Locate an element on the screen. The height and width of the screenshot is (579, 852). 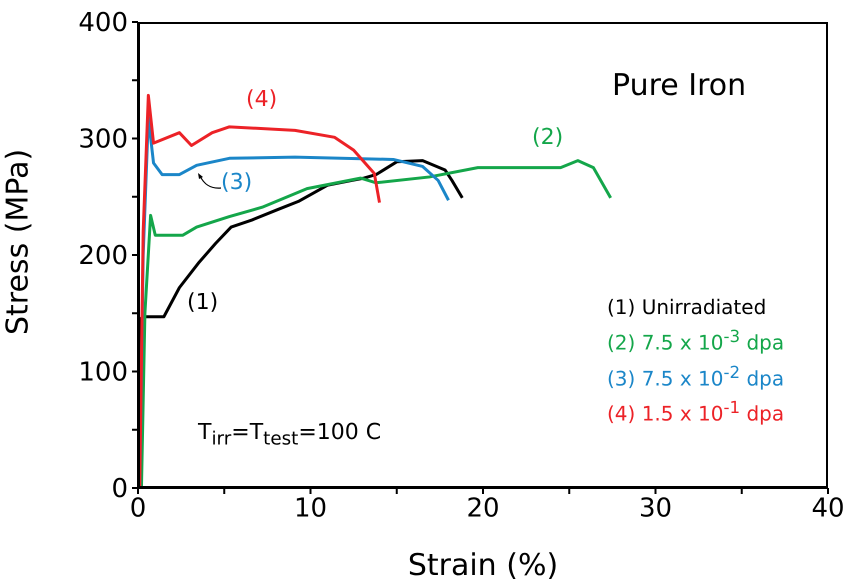
text: Pure Iron is located at coordinates (679, 85).